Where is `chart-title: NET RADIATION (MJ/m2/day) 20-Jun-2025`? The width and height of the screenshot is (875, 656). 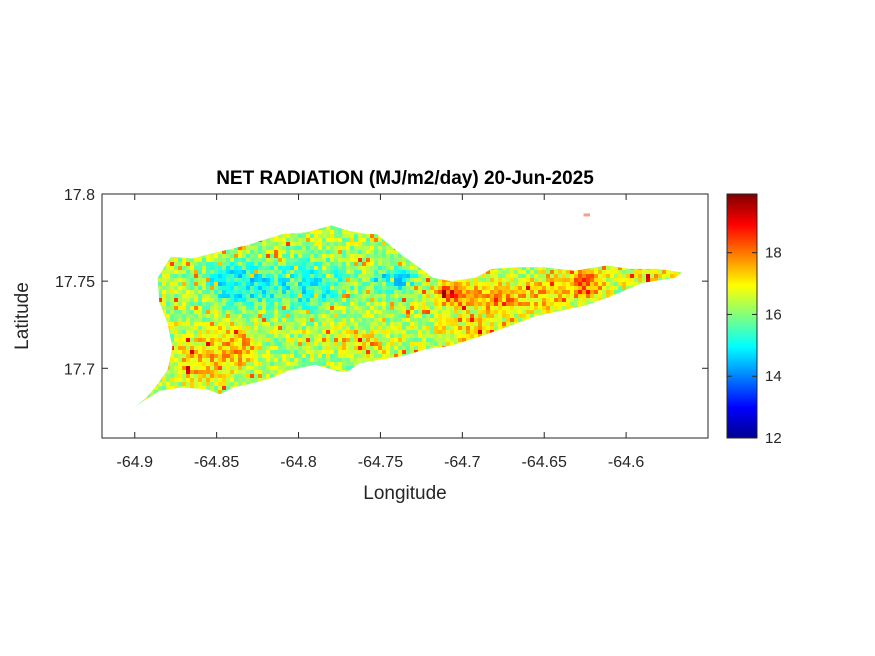 chart-title: NET RADIATION (MJ/m2/day) 20-Jun-2025 is located at coordinates (405, 178).